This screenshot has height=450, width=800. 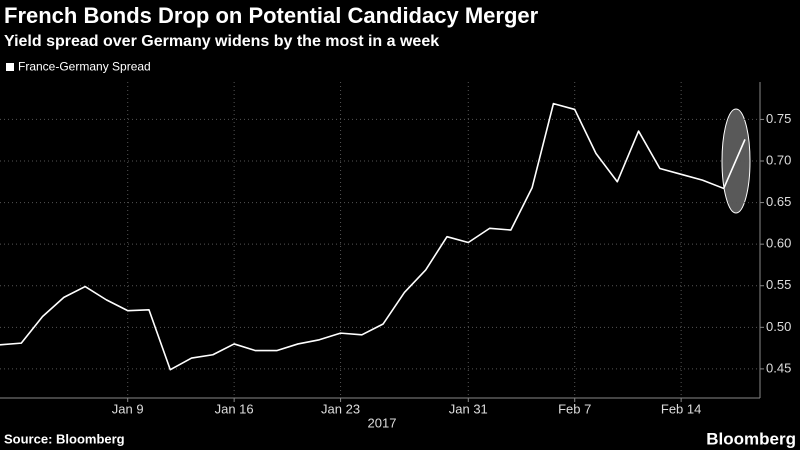 What do you see at coordinates (778, 243) in the screenshot?
I see `y-tick-label: 0.60` at bounding box center [778, 243].